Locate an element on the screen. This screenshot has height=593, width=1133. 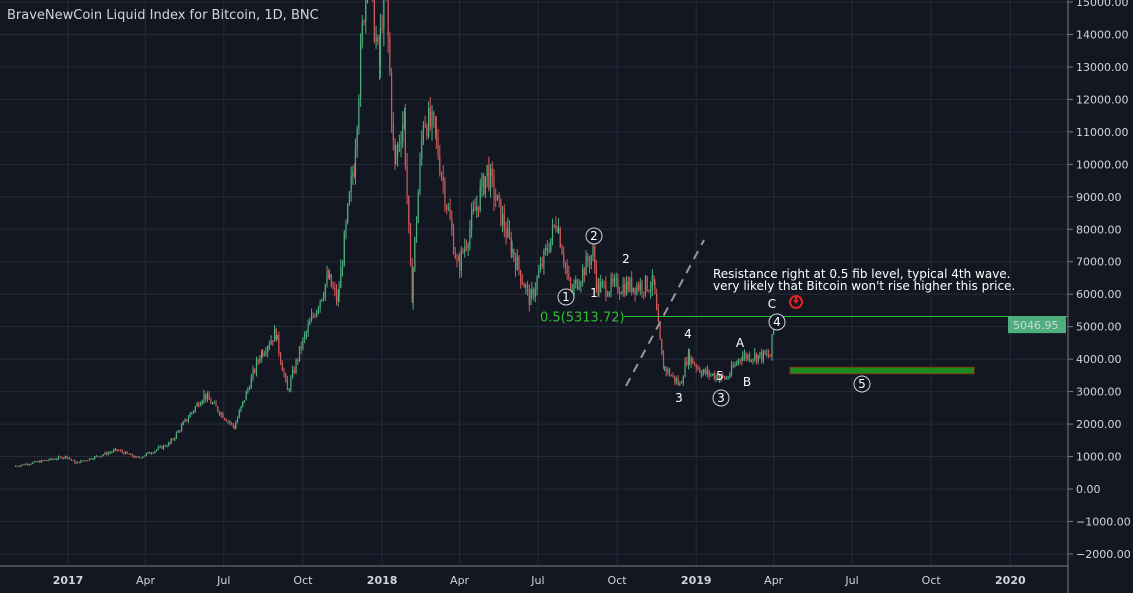
y-tick-label: 12000.00 is located at coordinates (1102, 99).